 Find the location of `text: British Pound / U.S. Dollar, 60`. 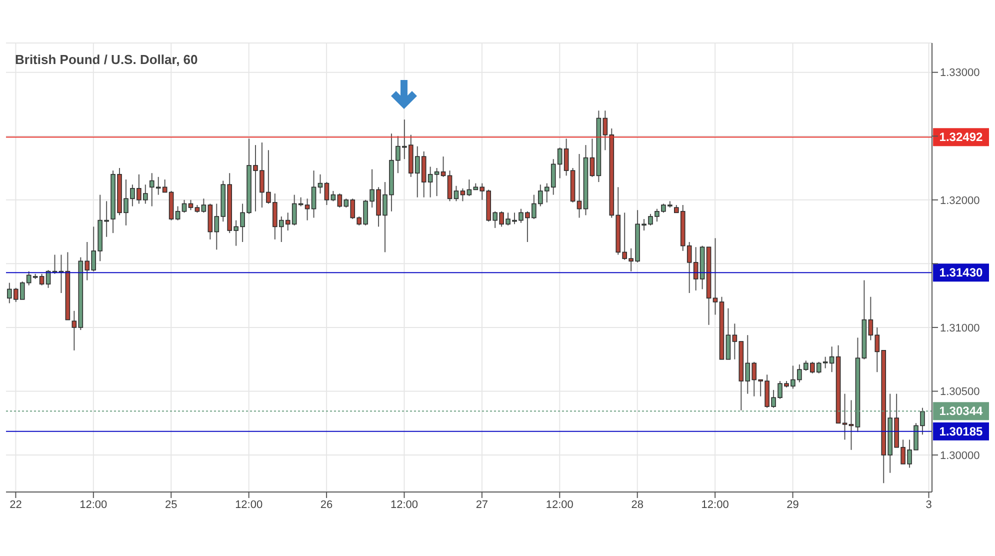

text: British Pound / U.S. Dollar, 60 is located at coordinates (106, 59).